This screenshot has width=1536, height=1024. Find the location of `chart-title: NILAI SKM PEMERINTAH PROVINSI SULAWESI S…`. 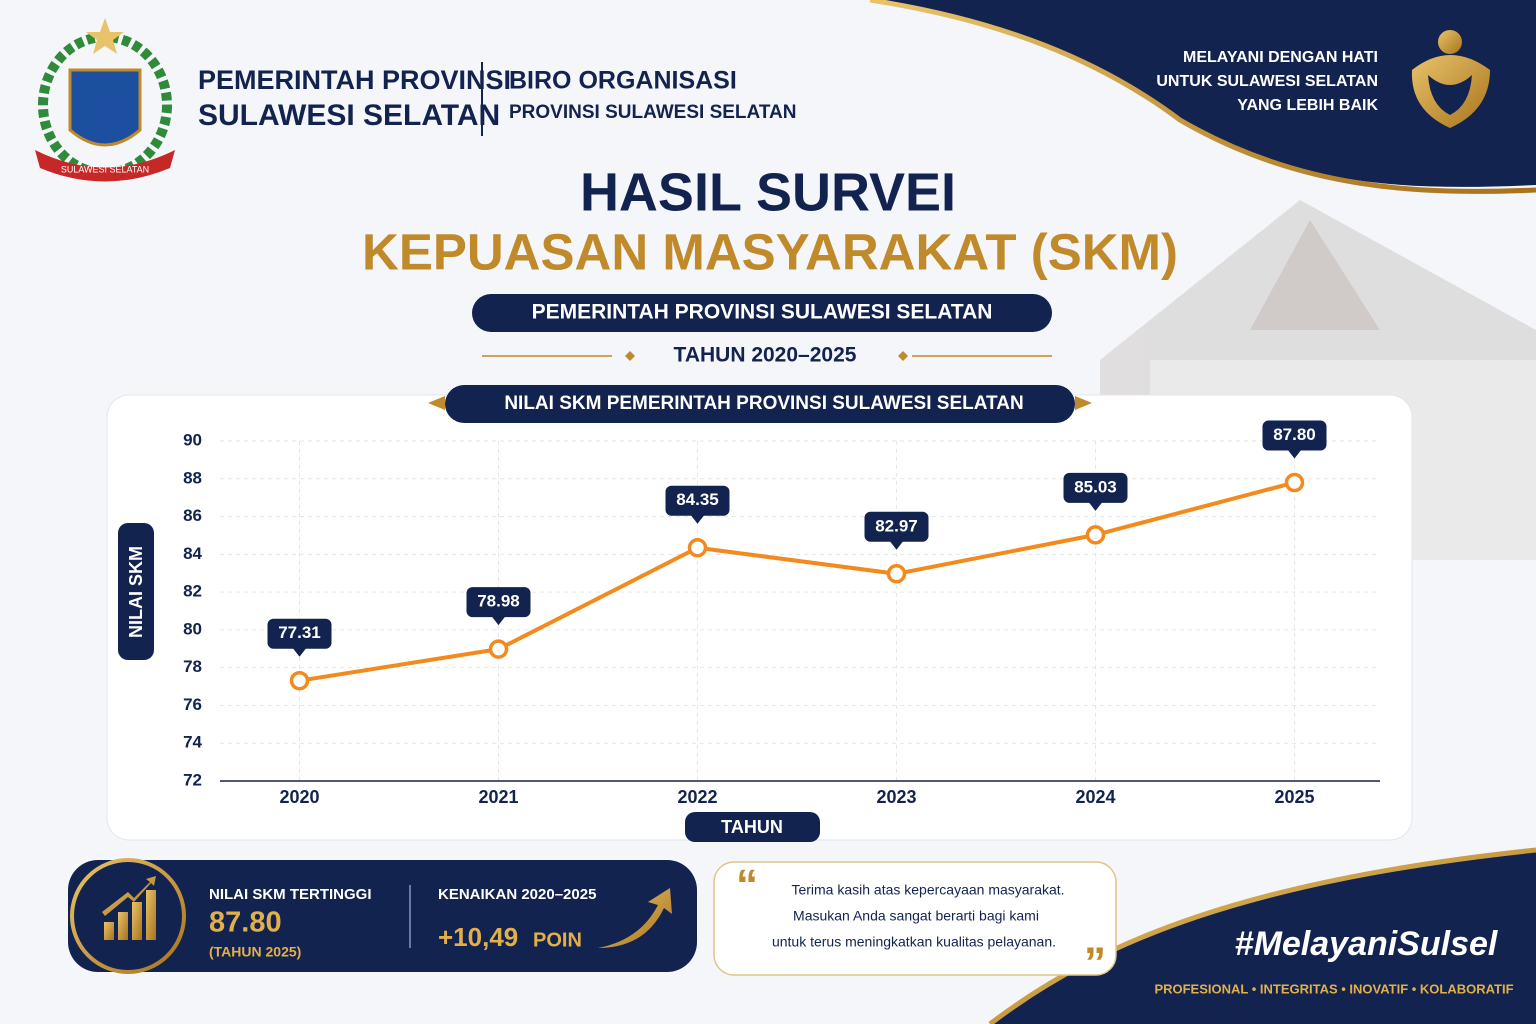

chart-title: NILAI SKM PEMERINTAH PROVINSI SULAWESI S… is located at coordinates (763, 403).